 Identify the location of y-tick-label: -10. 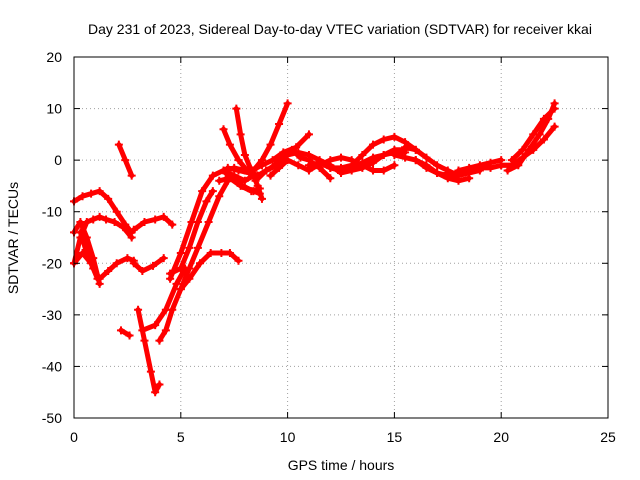
(52, 212).